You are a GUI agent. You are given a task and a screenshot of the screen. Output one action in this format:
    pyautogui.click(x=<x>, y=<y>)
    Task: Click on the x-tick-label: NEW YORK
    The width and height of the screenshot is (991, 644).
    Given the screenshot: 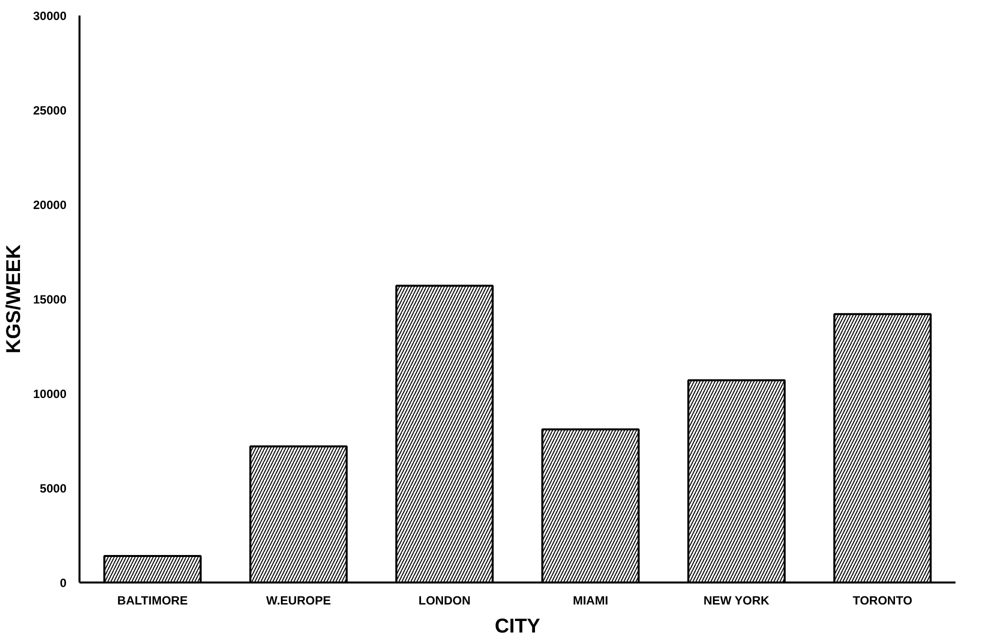 What is the action you would take?
    pyautogui.click(x=737, y=601)
    